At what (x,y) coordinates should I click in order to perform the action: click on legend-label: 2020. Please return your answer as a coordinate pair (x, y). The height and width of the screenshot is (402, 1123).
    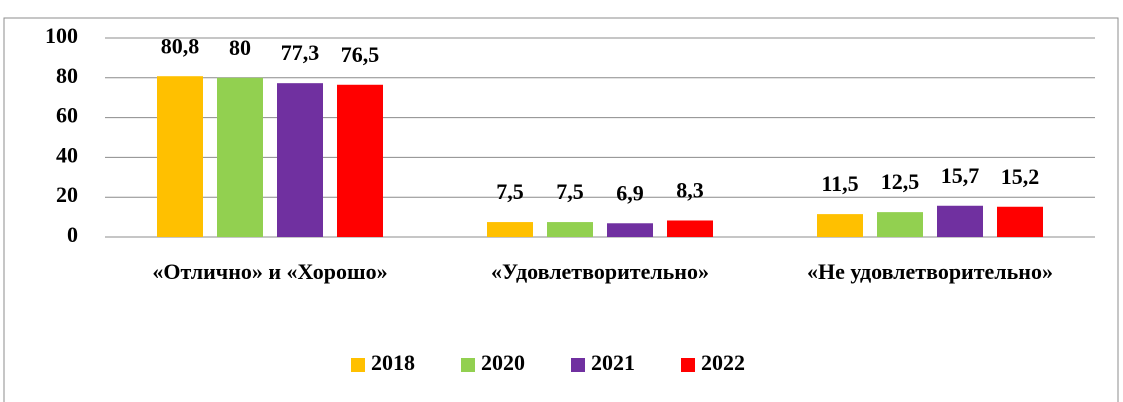
    Looking at the image, I should click on (503, 362).